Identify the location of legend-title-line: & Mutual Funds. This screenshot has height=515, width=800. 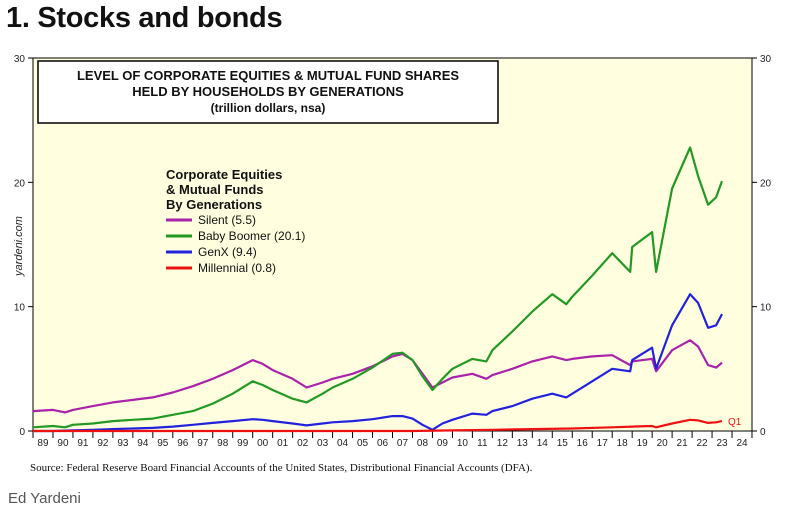
(215, 189).